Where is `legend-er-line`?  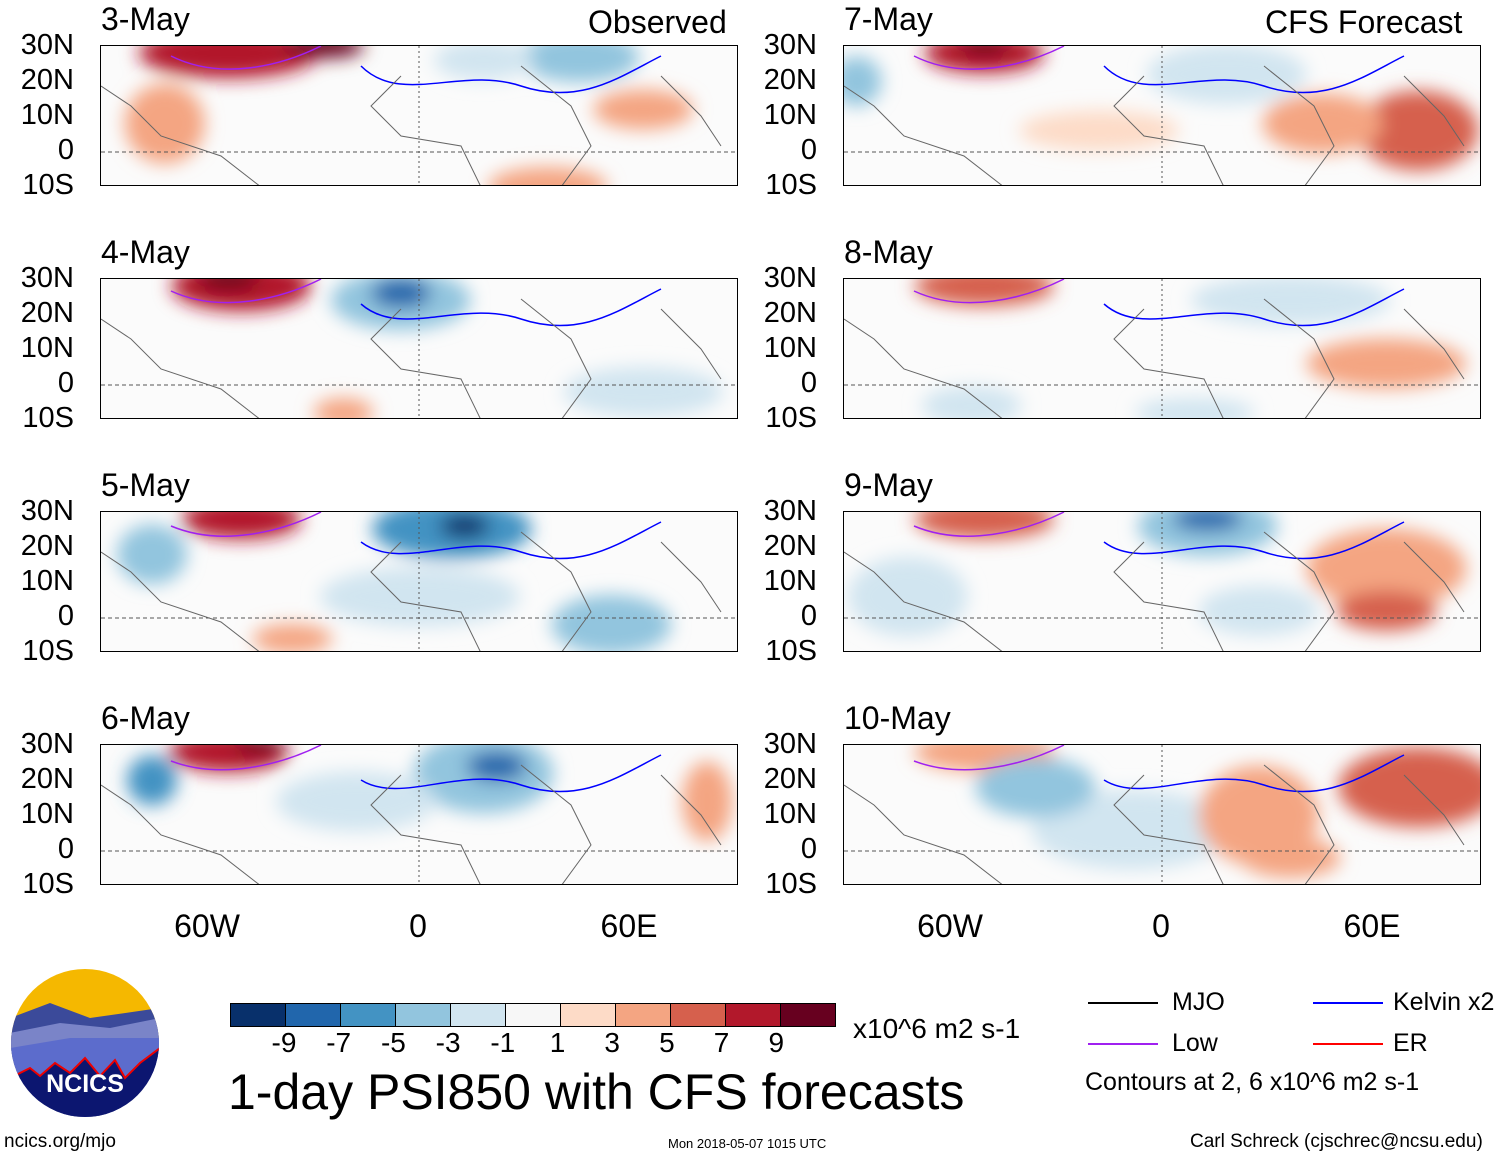
legend-er-line is located at coordinates (1348, 1044).